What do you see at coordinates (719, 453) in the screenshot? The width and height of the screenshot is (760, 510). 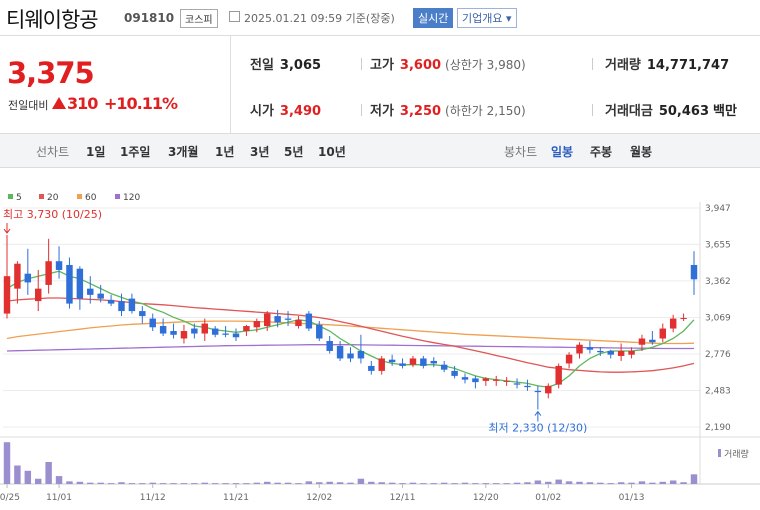 I see `volume-swatch` at bounding box center [719, 453].